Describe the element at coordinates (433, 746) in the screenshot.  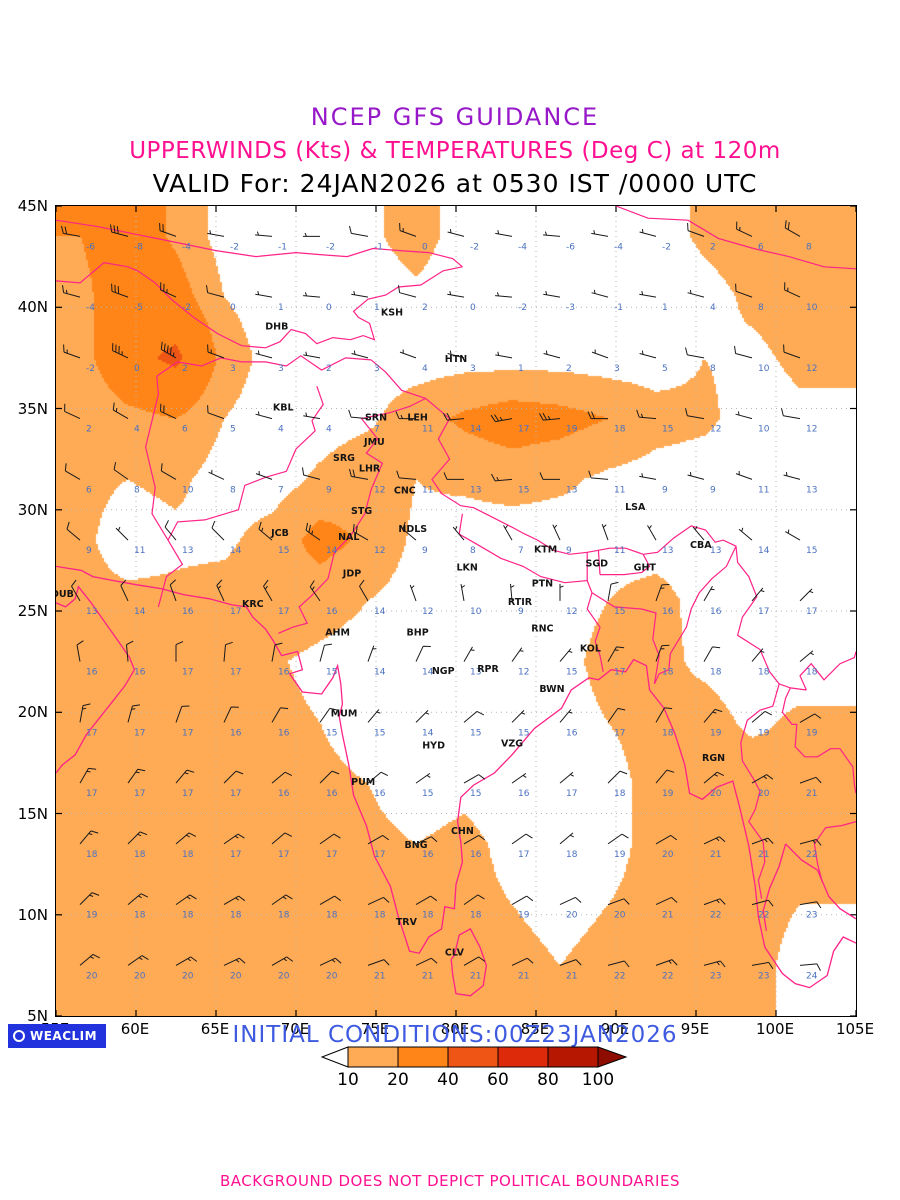
I see `station-label: HYD` at that location.